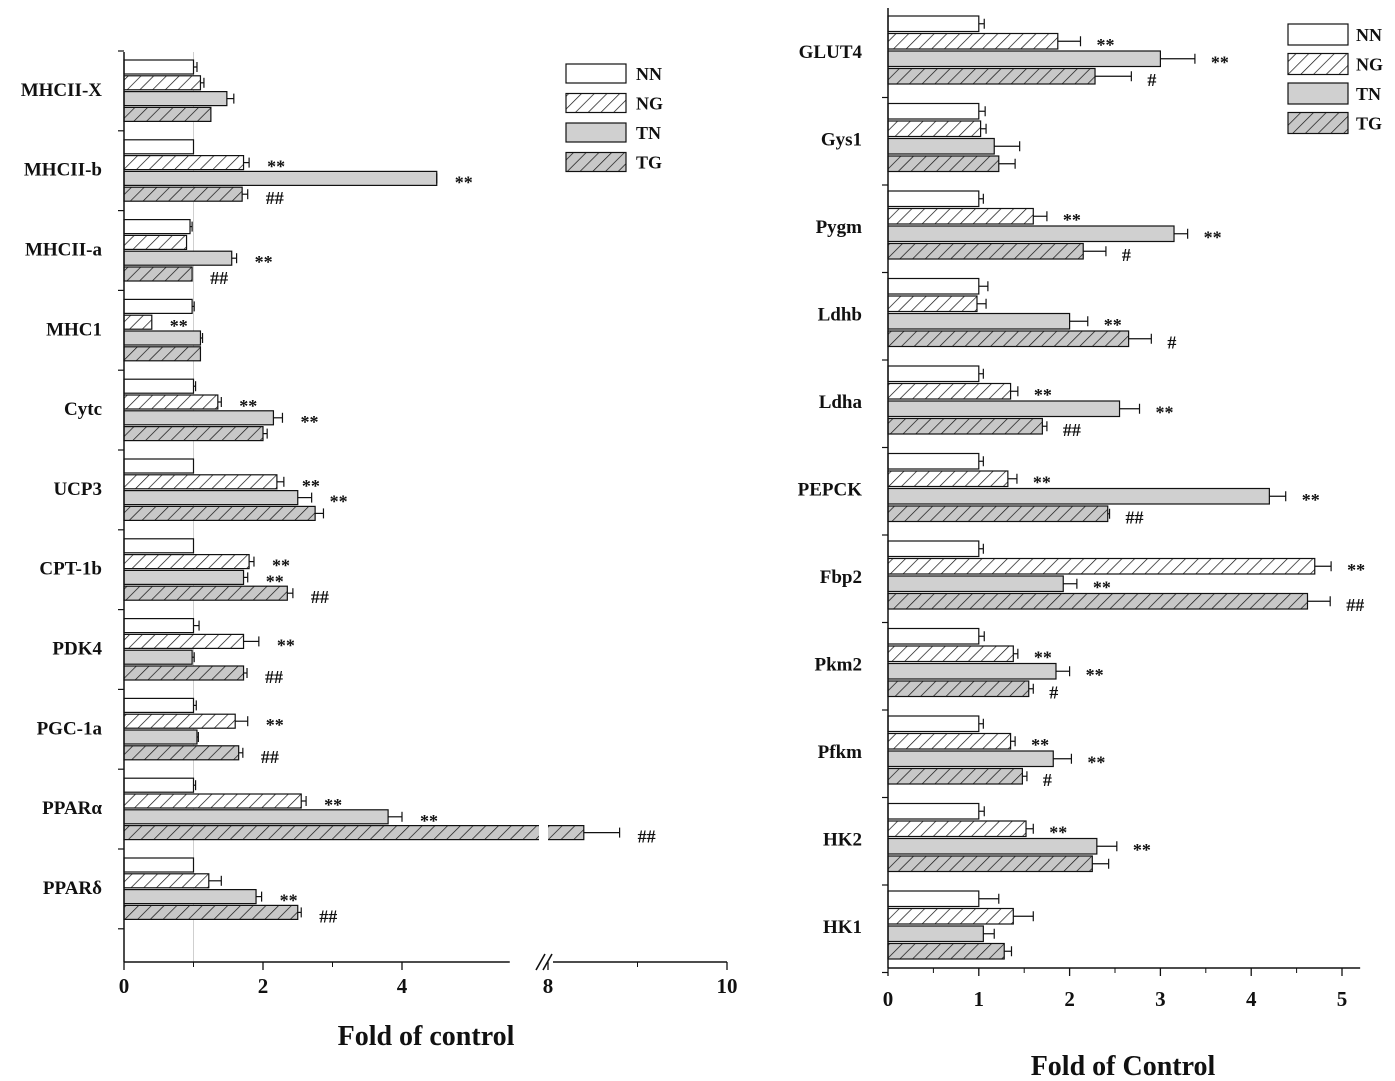  What do you see at coordinates (543, 832) in the screenshot?
I see `left-bar-break-gap` at bounding box center [543, 832].